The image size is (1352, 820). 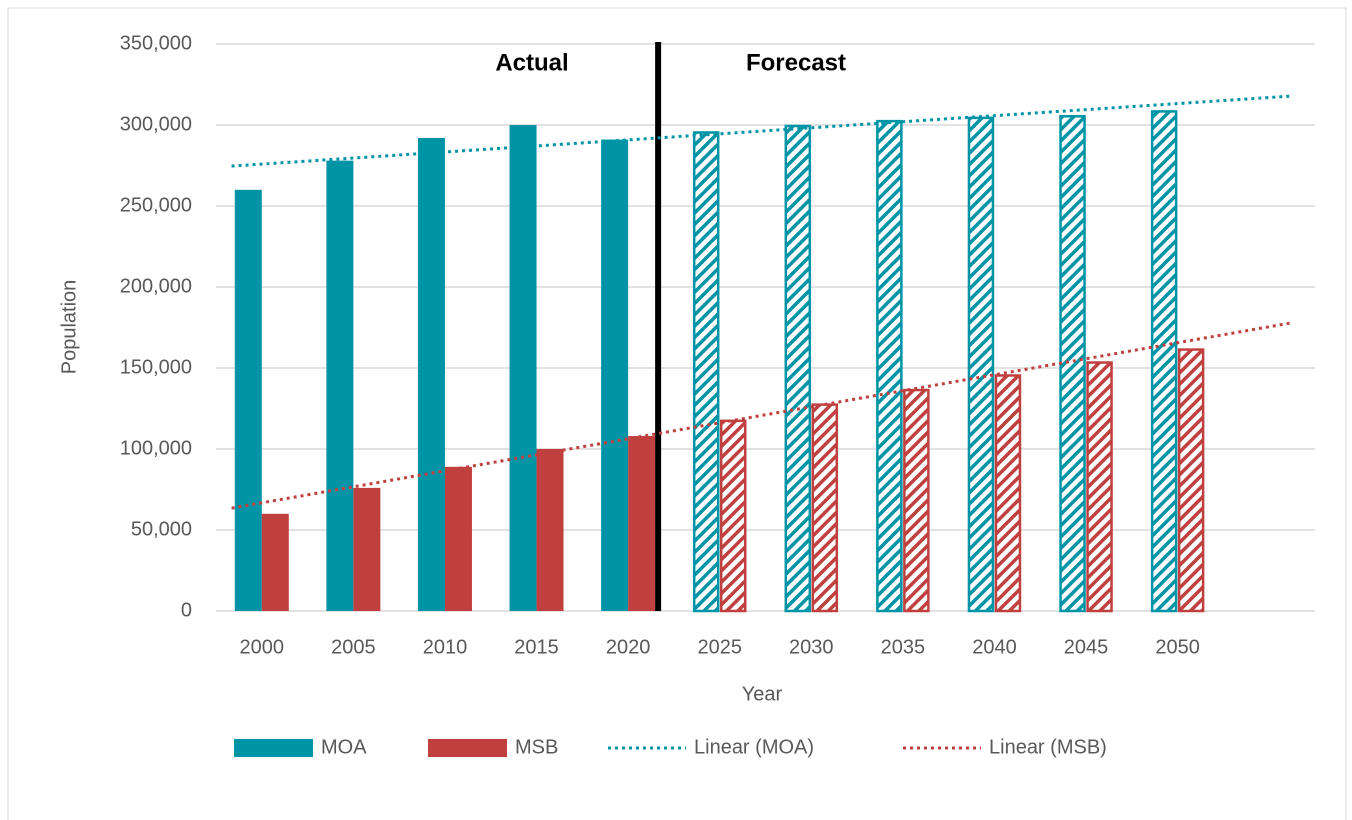 I want to click on x-tick-label: 2025, so click(x=719, y=647).